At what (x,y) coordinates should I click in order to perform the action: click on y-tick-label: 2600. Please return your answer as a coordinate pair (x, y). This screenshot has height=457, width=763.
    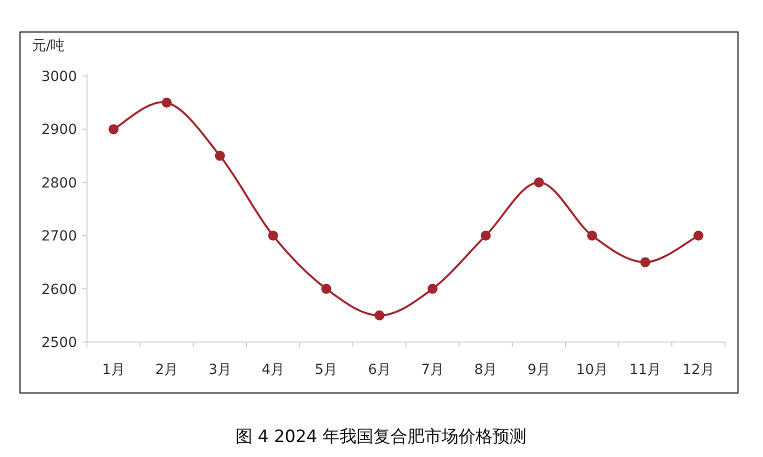
    Looking at the image, I should click on (59, 290).